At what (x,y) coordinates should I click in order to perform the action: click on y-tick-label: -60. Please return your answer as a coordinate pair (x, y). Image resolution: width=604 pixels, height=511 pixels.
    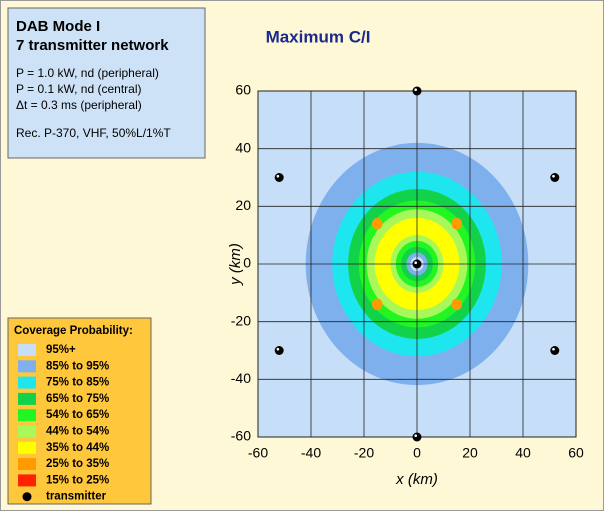
    Looking at the image, I should click on (241, 436).